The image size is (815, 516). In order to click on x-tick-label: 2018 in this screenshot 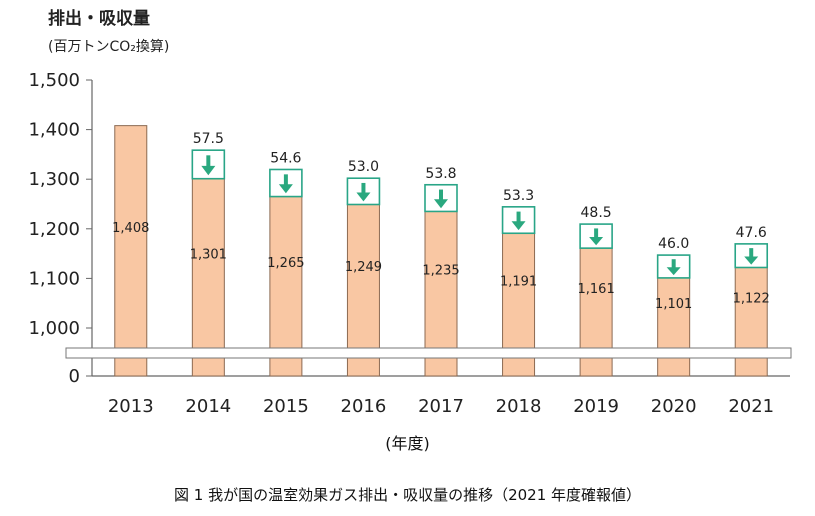, I will do `click(519, 406)`.